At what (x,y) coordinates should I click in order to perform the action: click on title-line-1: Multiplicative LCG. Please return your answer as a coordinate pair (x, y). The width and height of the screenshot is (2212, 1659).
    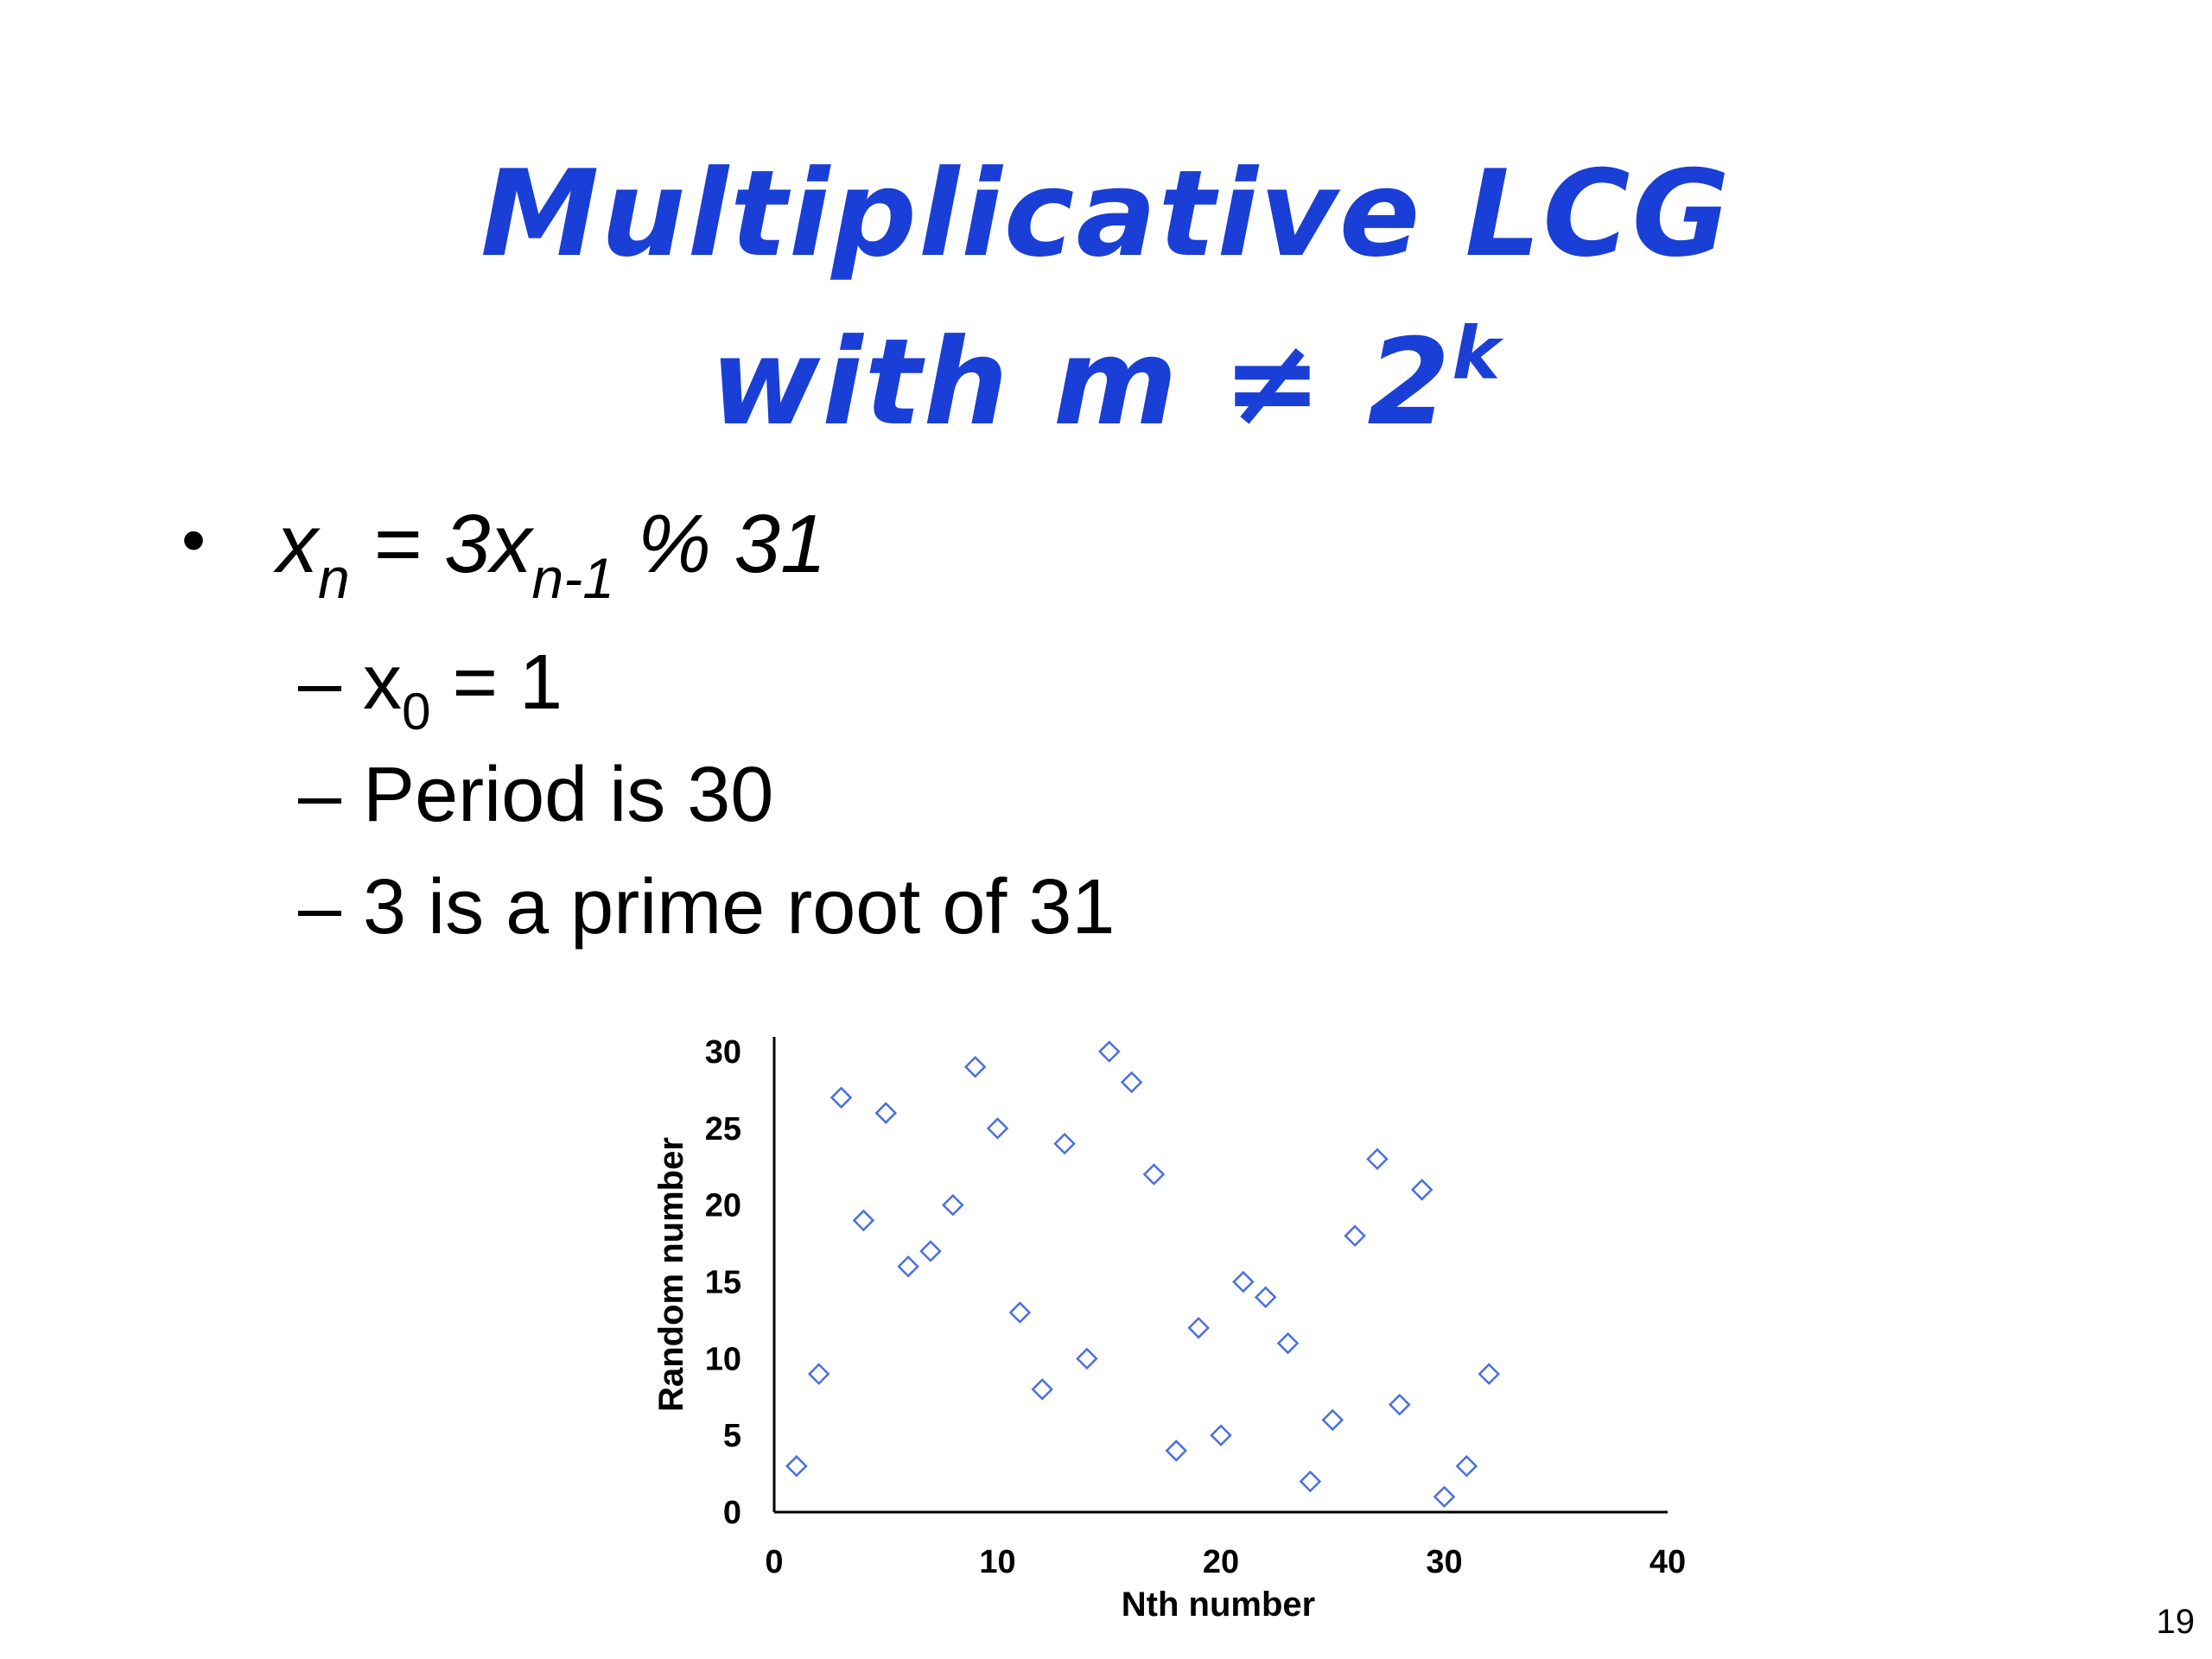
    Looking at the image, I should click on (1106, 213).